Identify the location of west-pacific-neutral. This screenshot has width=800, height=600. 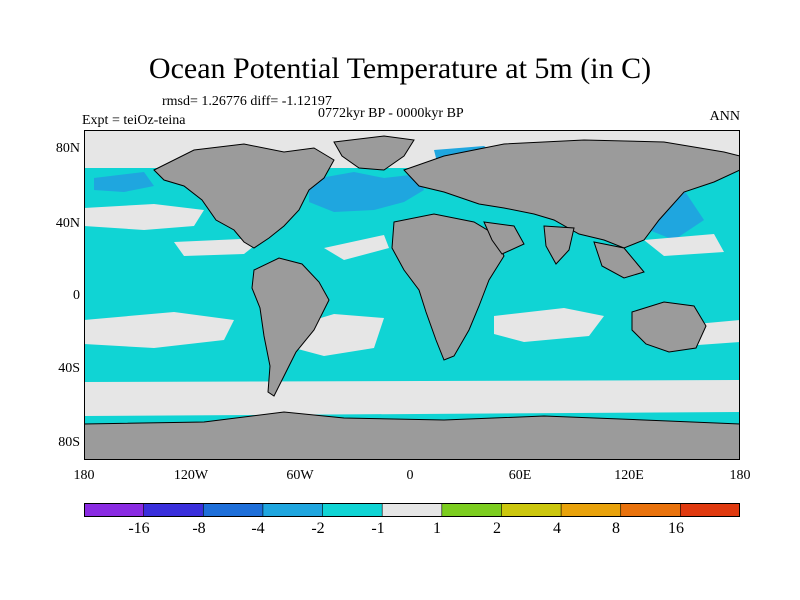
(684, 245).